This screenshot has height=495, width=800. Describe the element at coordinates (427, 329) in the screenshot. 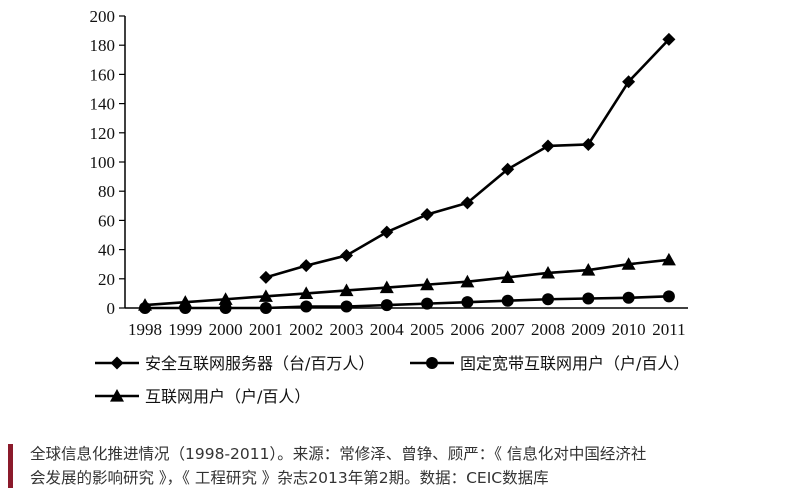

I see `x-tick-label: 2005` at that location.